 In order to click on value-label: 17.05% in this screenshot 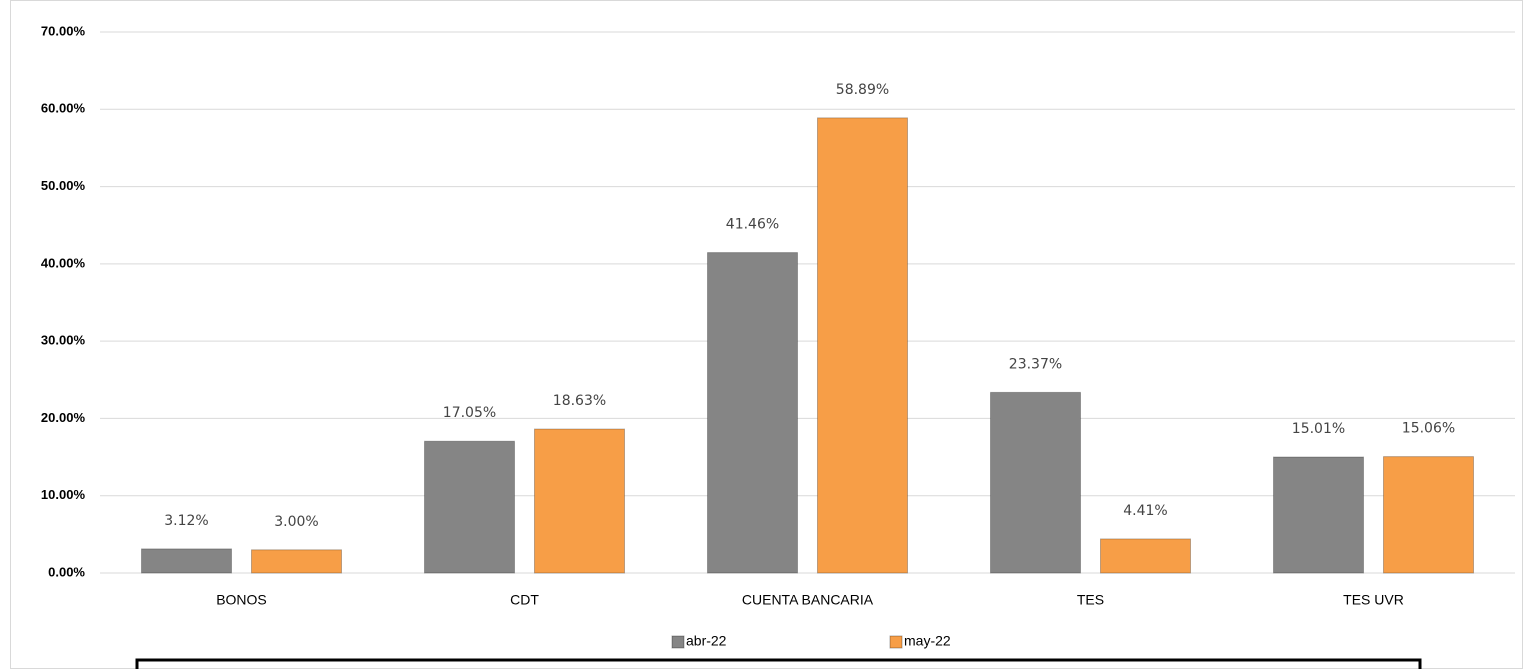, I will do `click(469, 413)`.